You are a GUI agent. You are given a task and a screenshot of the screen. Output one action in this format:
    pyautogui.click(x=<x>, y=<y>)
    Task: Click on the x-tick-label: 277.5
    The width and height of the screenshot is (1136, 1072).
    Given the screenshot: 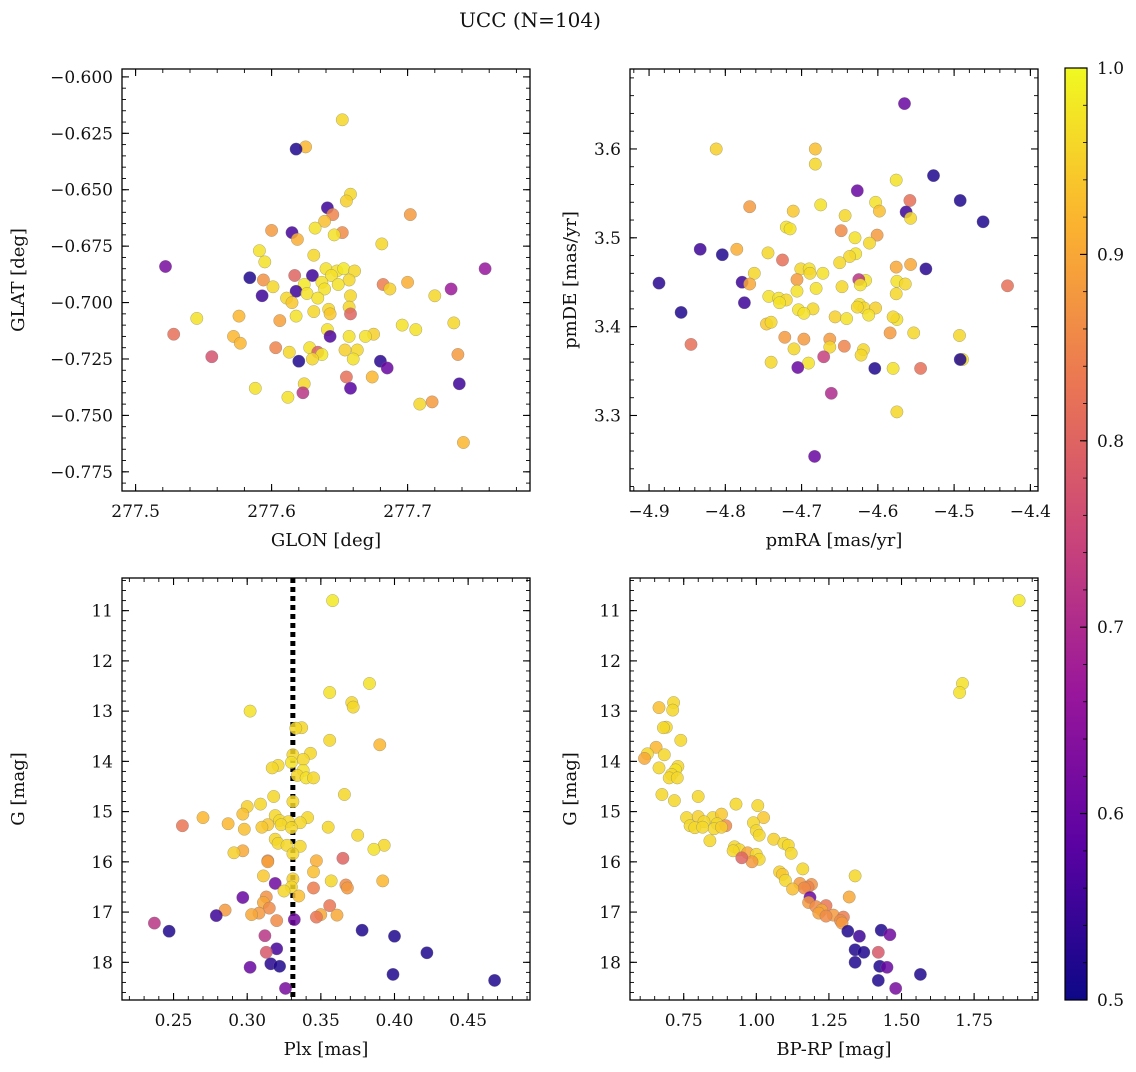 What is the action you would take?
    pyautogui.click(x=135, y=512)
    